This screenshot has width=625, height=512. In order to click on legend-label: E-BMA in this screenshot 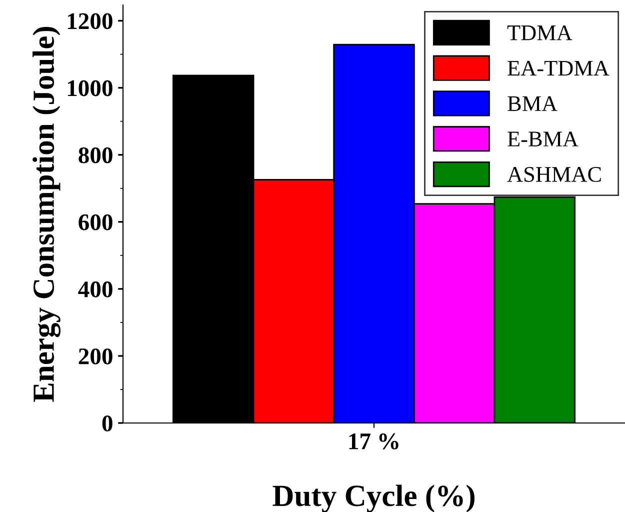, I will do `click(543, 139)`.